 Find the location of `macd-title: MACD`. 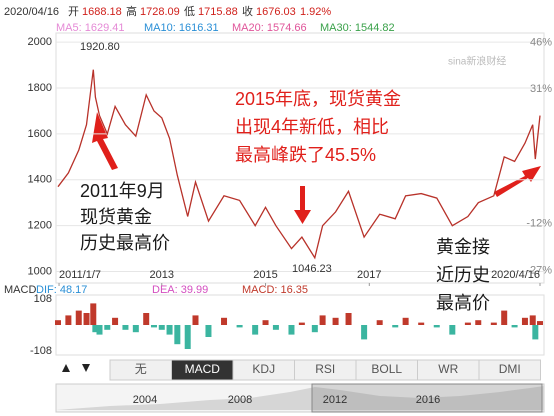

macd-title: MACD is located at coordinates (20, 290).